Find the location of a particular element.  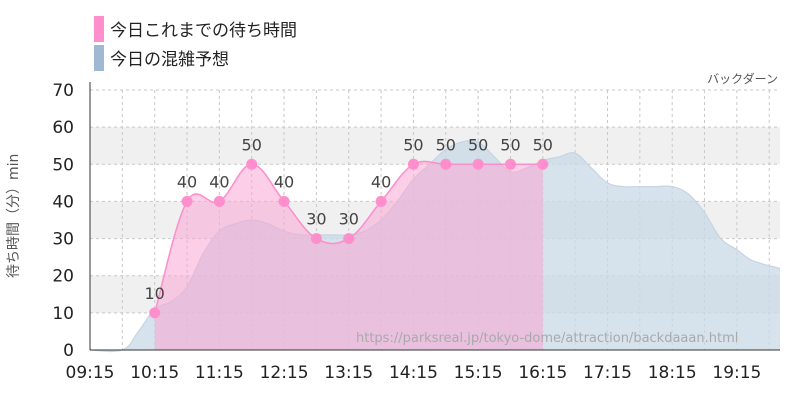

x-tick-label: 13:15 is located at coordinates (348, 373).